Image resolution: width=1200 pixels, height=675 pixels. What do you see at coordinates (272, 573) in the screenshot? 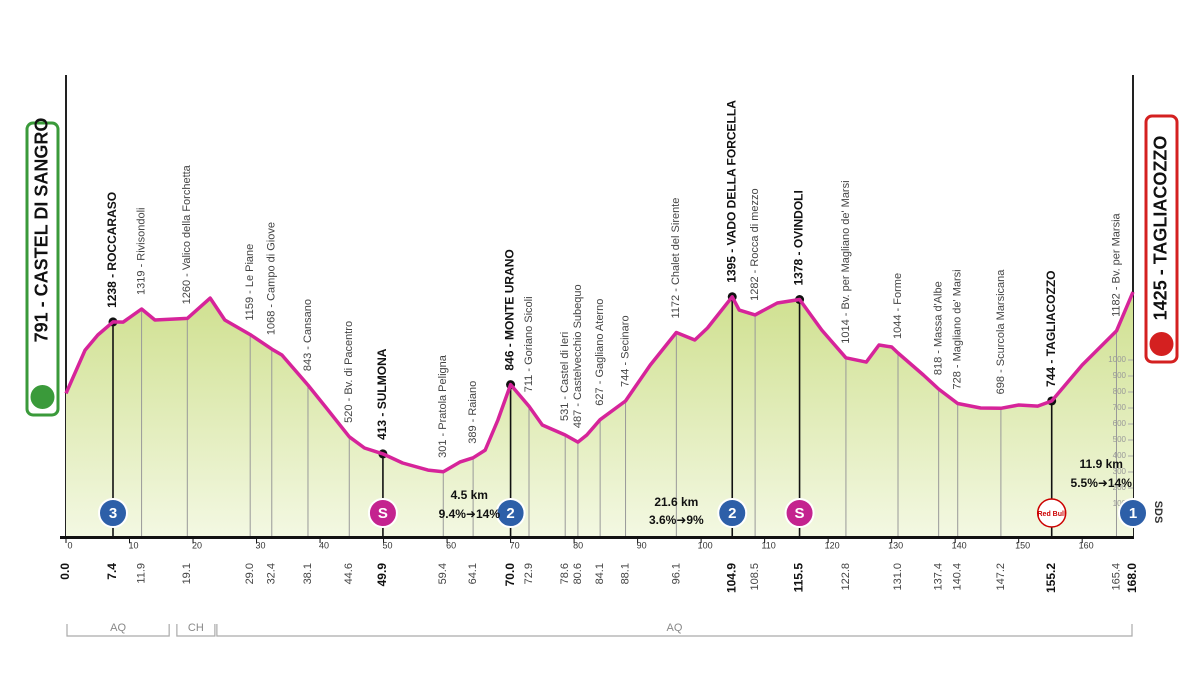
I see `km-label: 32.4` at bounding box center [272, 573].